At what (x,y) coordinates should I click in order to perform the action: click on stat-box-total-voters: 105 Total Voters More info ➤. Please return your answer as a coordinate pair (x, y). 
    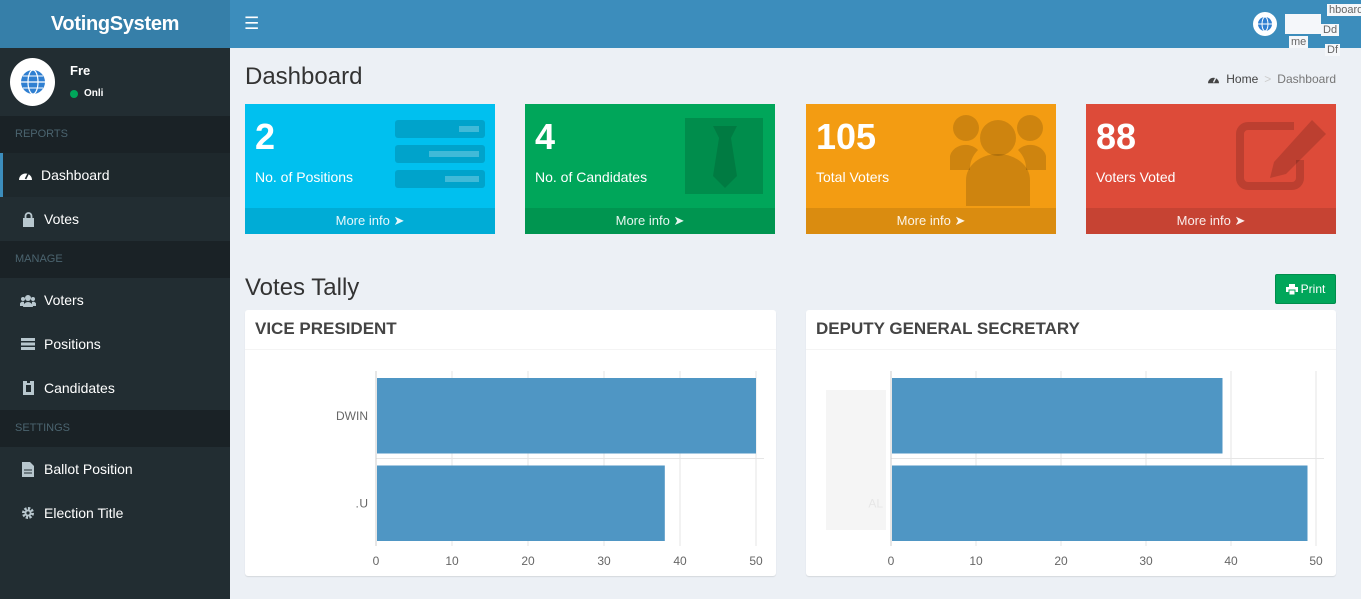
    Looking at the image, I should click on (931, 169).